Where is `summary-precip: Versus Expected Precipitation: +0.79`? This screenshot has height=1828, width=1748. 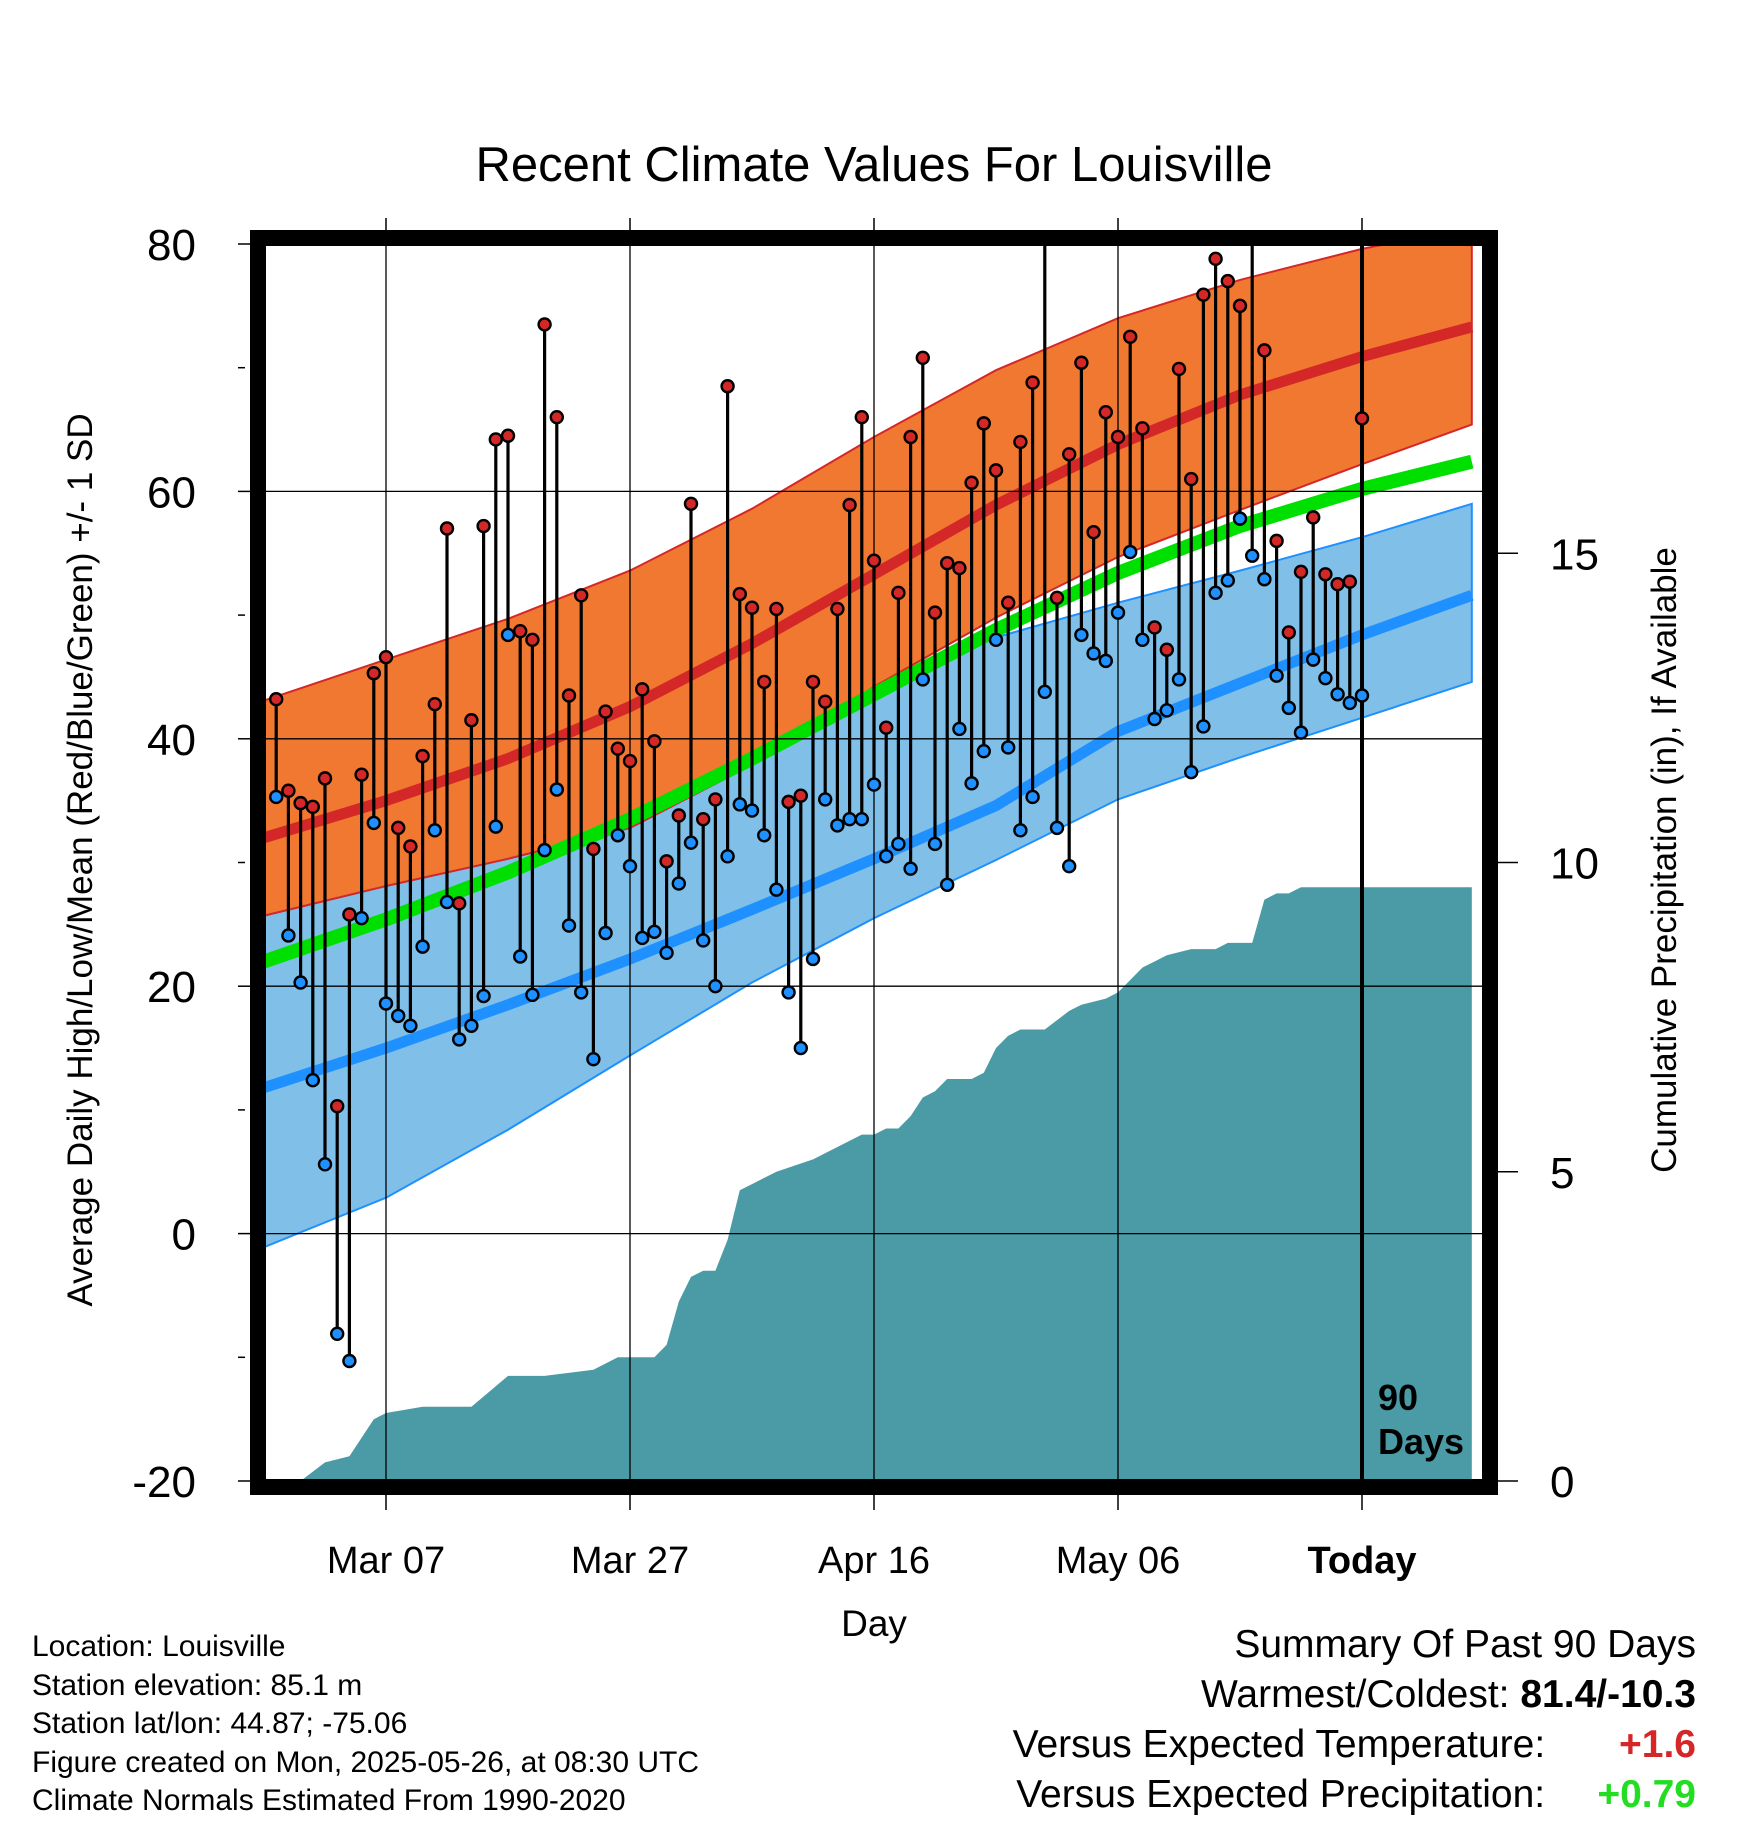
summary-precip: Versus Expected Precipitation: +0.79 is located at coordinates (1354, 1795).